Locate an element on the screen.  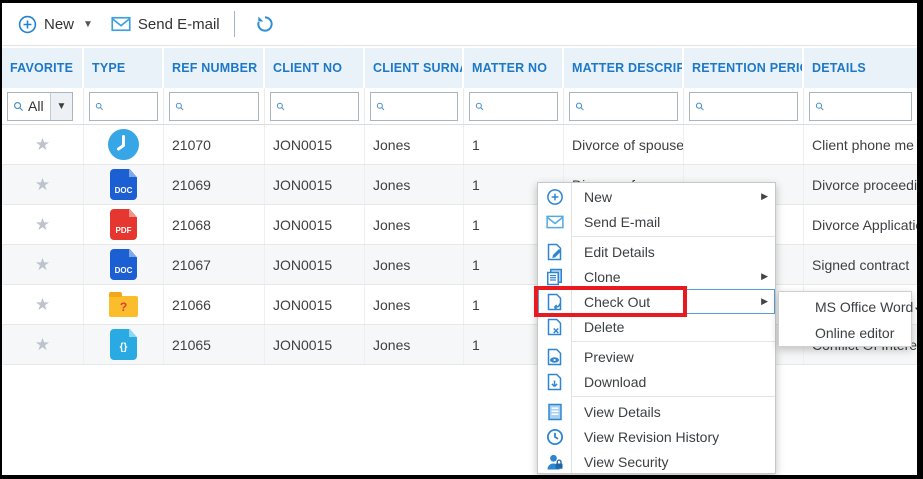
favorite-cell: ★ is located at coordinates (43, 224).